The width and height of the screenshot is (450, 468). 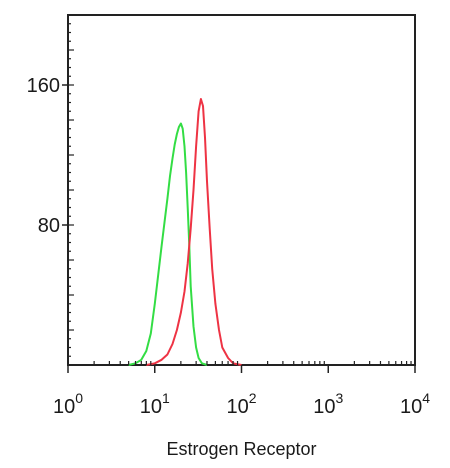 I want to click on series-1-line, so click(x=168, y=244).